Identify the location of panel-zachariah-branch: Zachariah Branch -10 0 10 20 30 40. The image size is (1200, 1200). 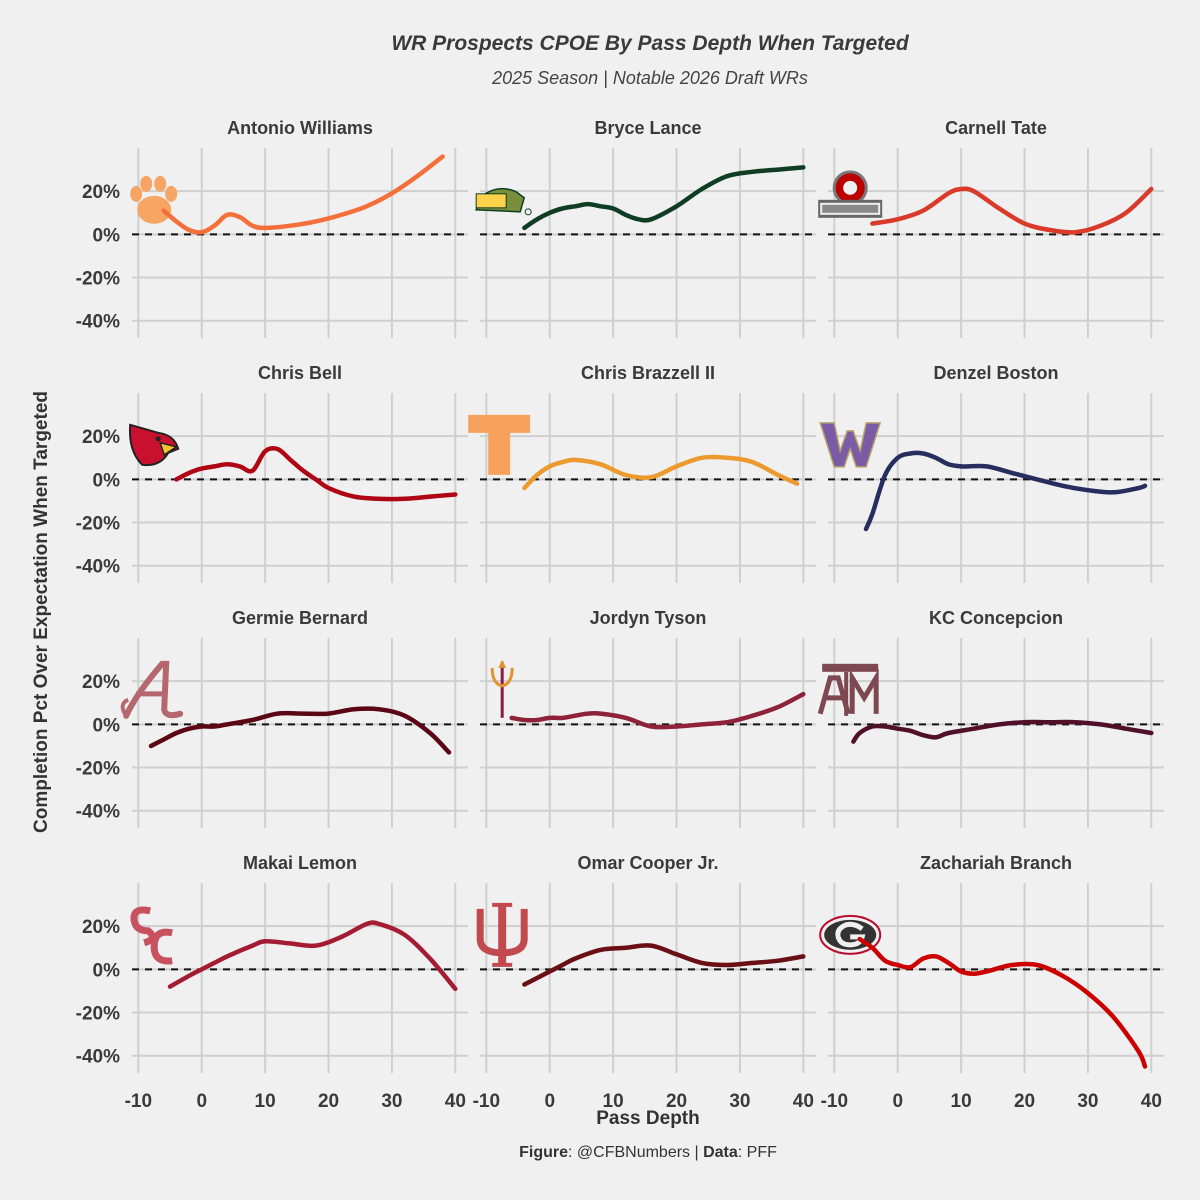
(991, 982).